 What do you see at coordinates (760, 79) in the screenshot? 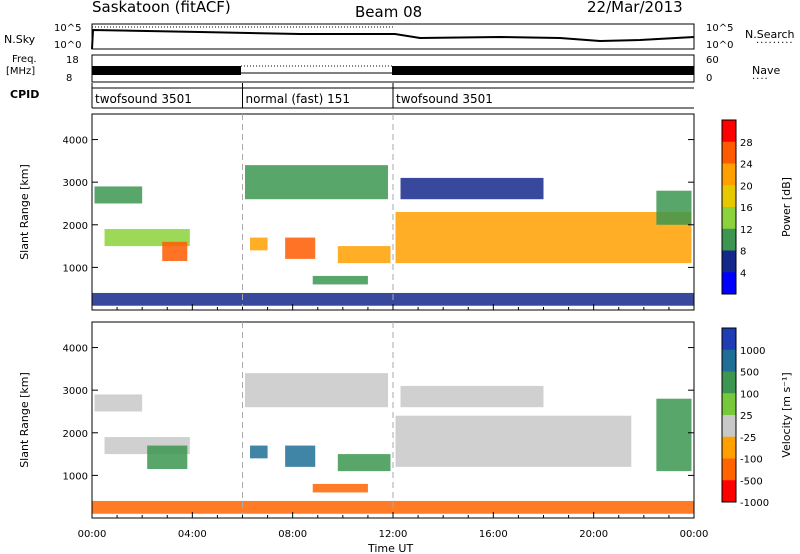
I see `nave-legend-dots: ····` at bounding box center [760, 79].